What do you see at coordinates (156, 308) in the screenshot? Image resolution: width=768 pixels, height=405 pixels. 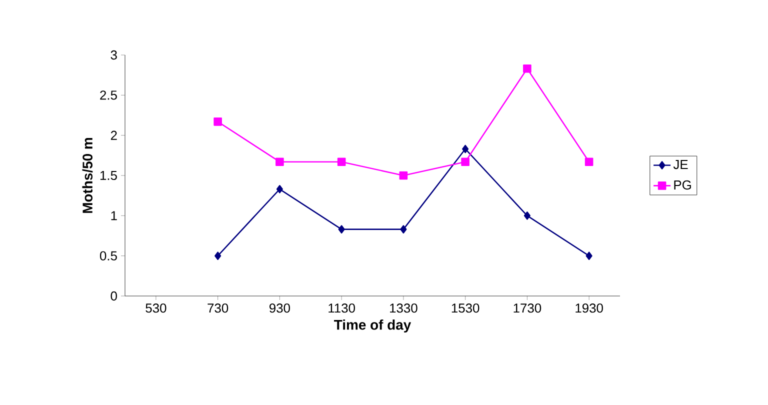 I see `x-tick-label: 530` at bounding box center [156, 308].